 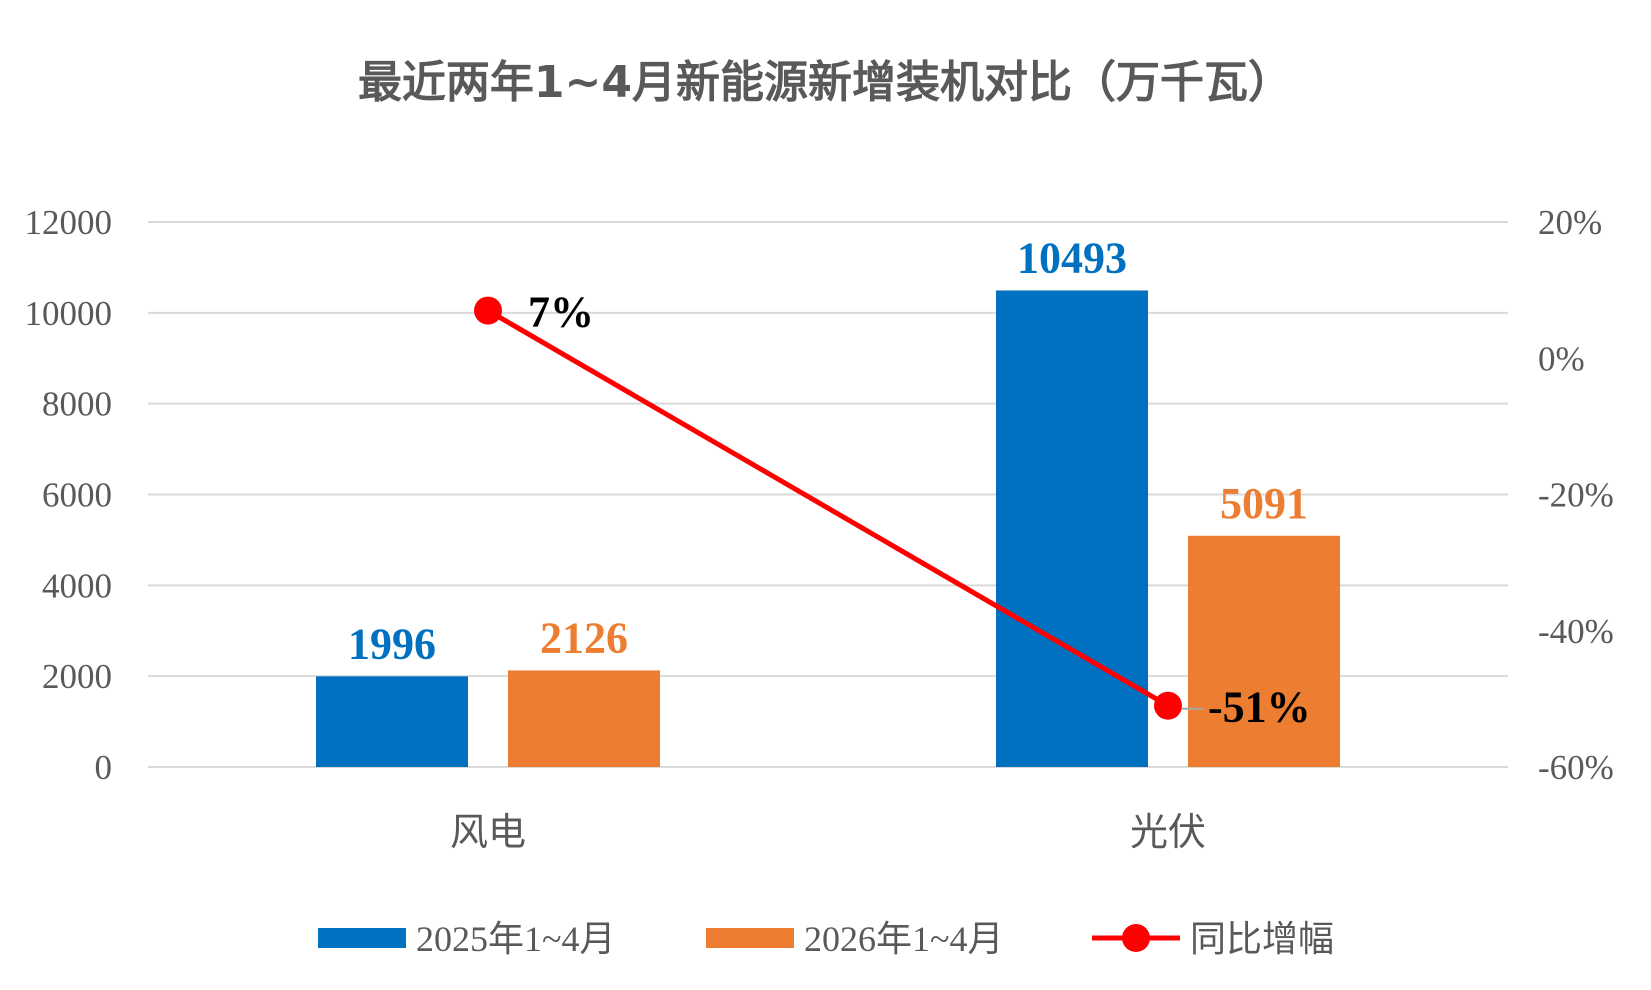 I want to click on category-labels: 风电 光伏, so click(x=828, y=832).